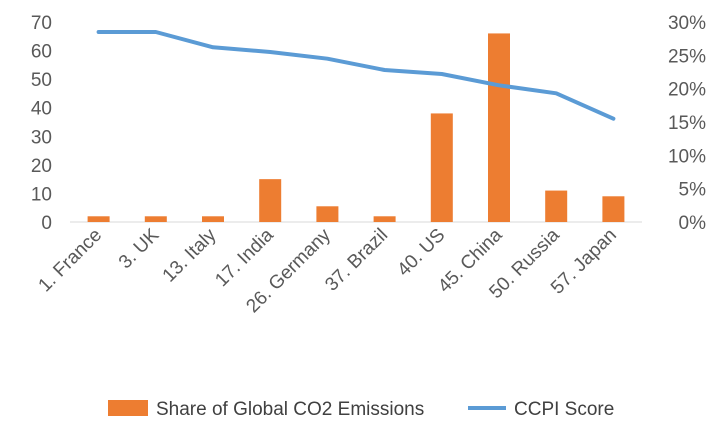  Describe the element at coordinates (41, 109) in the screenshot. I see `left-tick-label: 40` at that location.